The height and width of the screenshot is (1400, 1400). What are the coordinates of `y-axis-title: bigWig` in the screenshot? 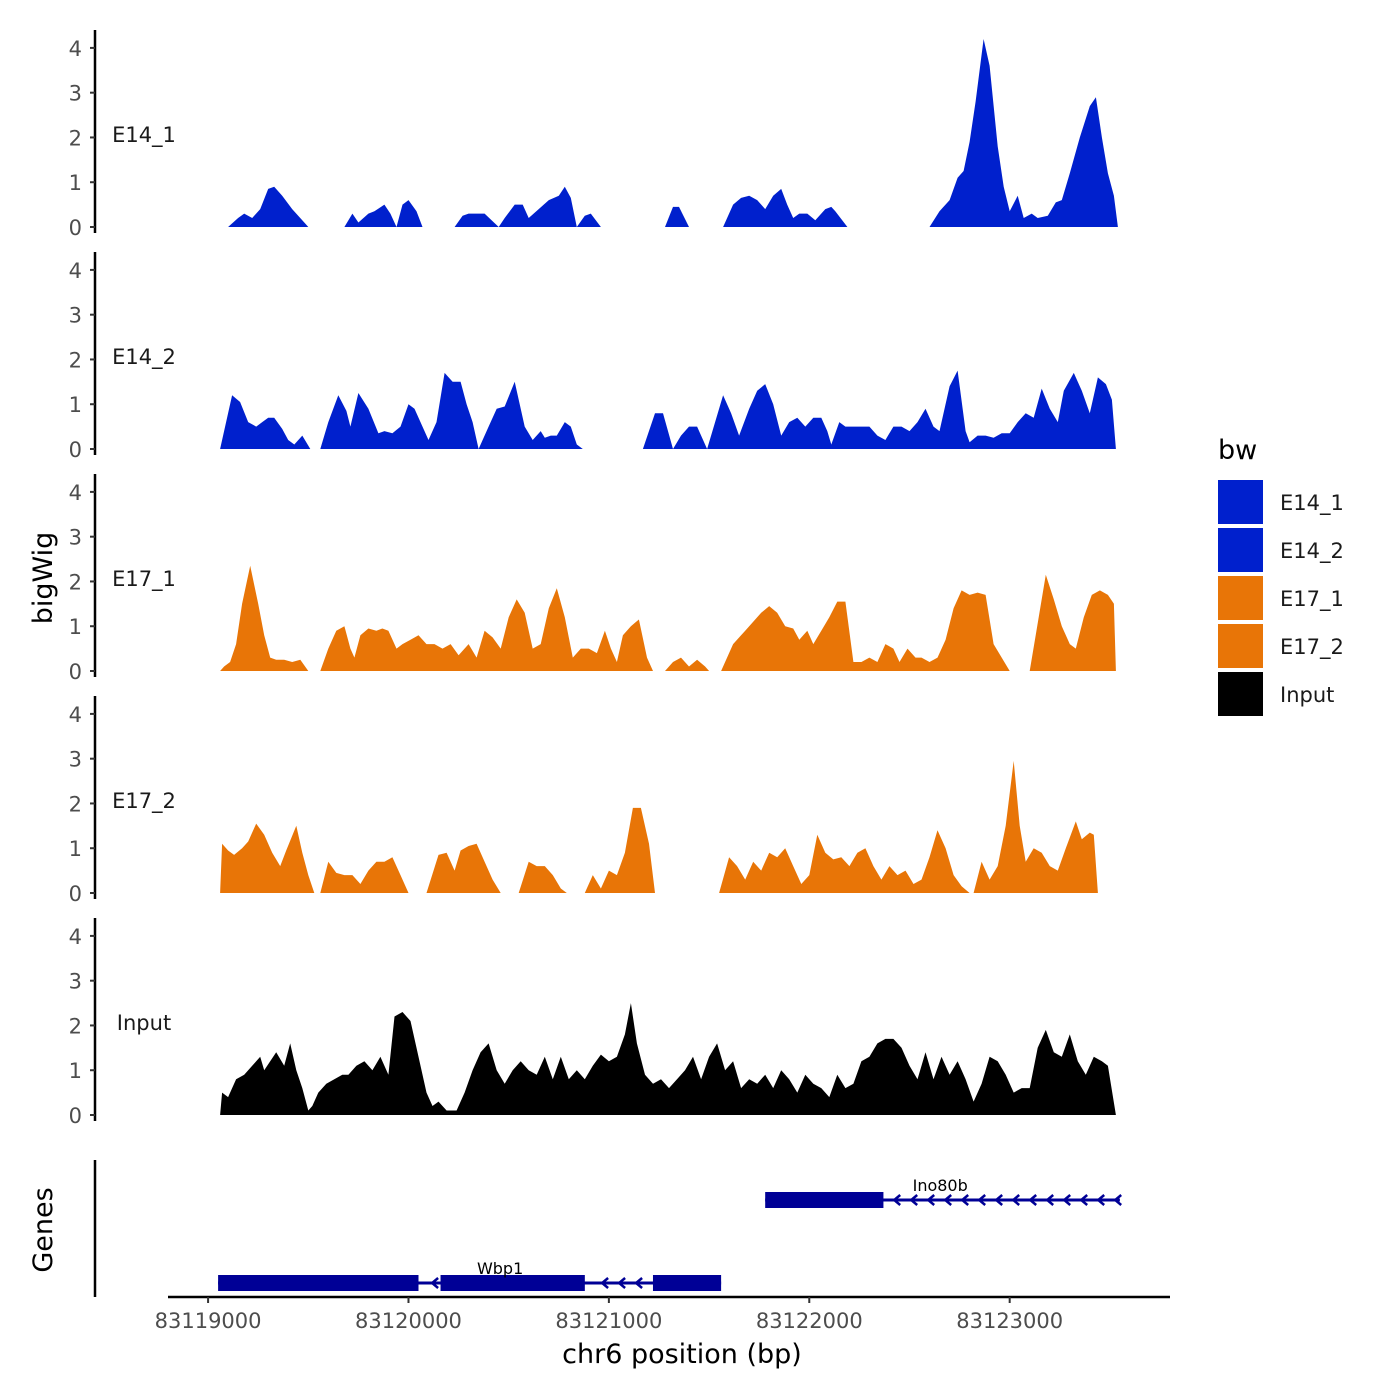 It's located at (43, 578).